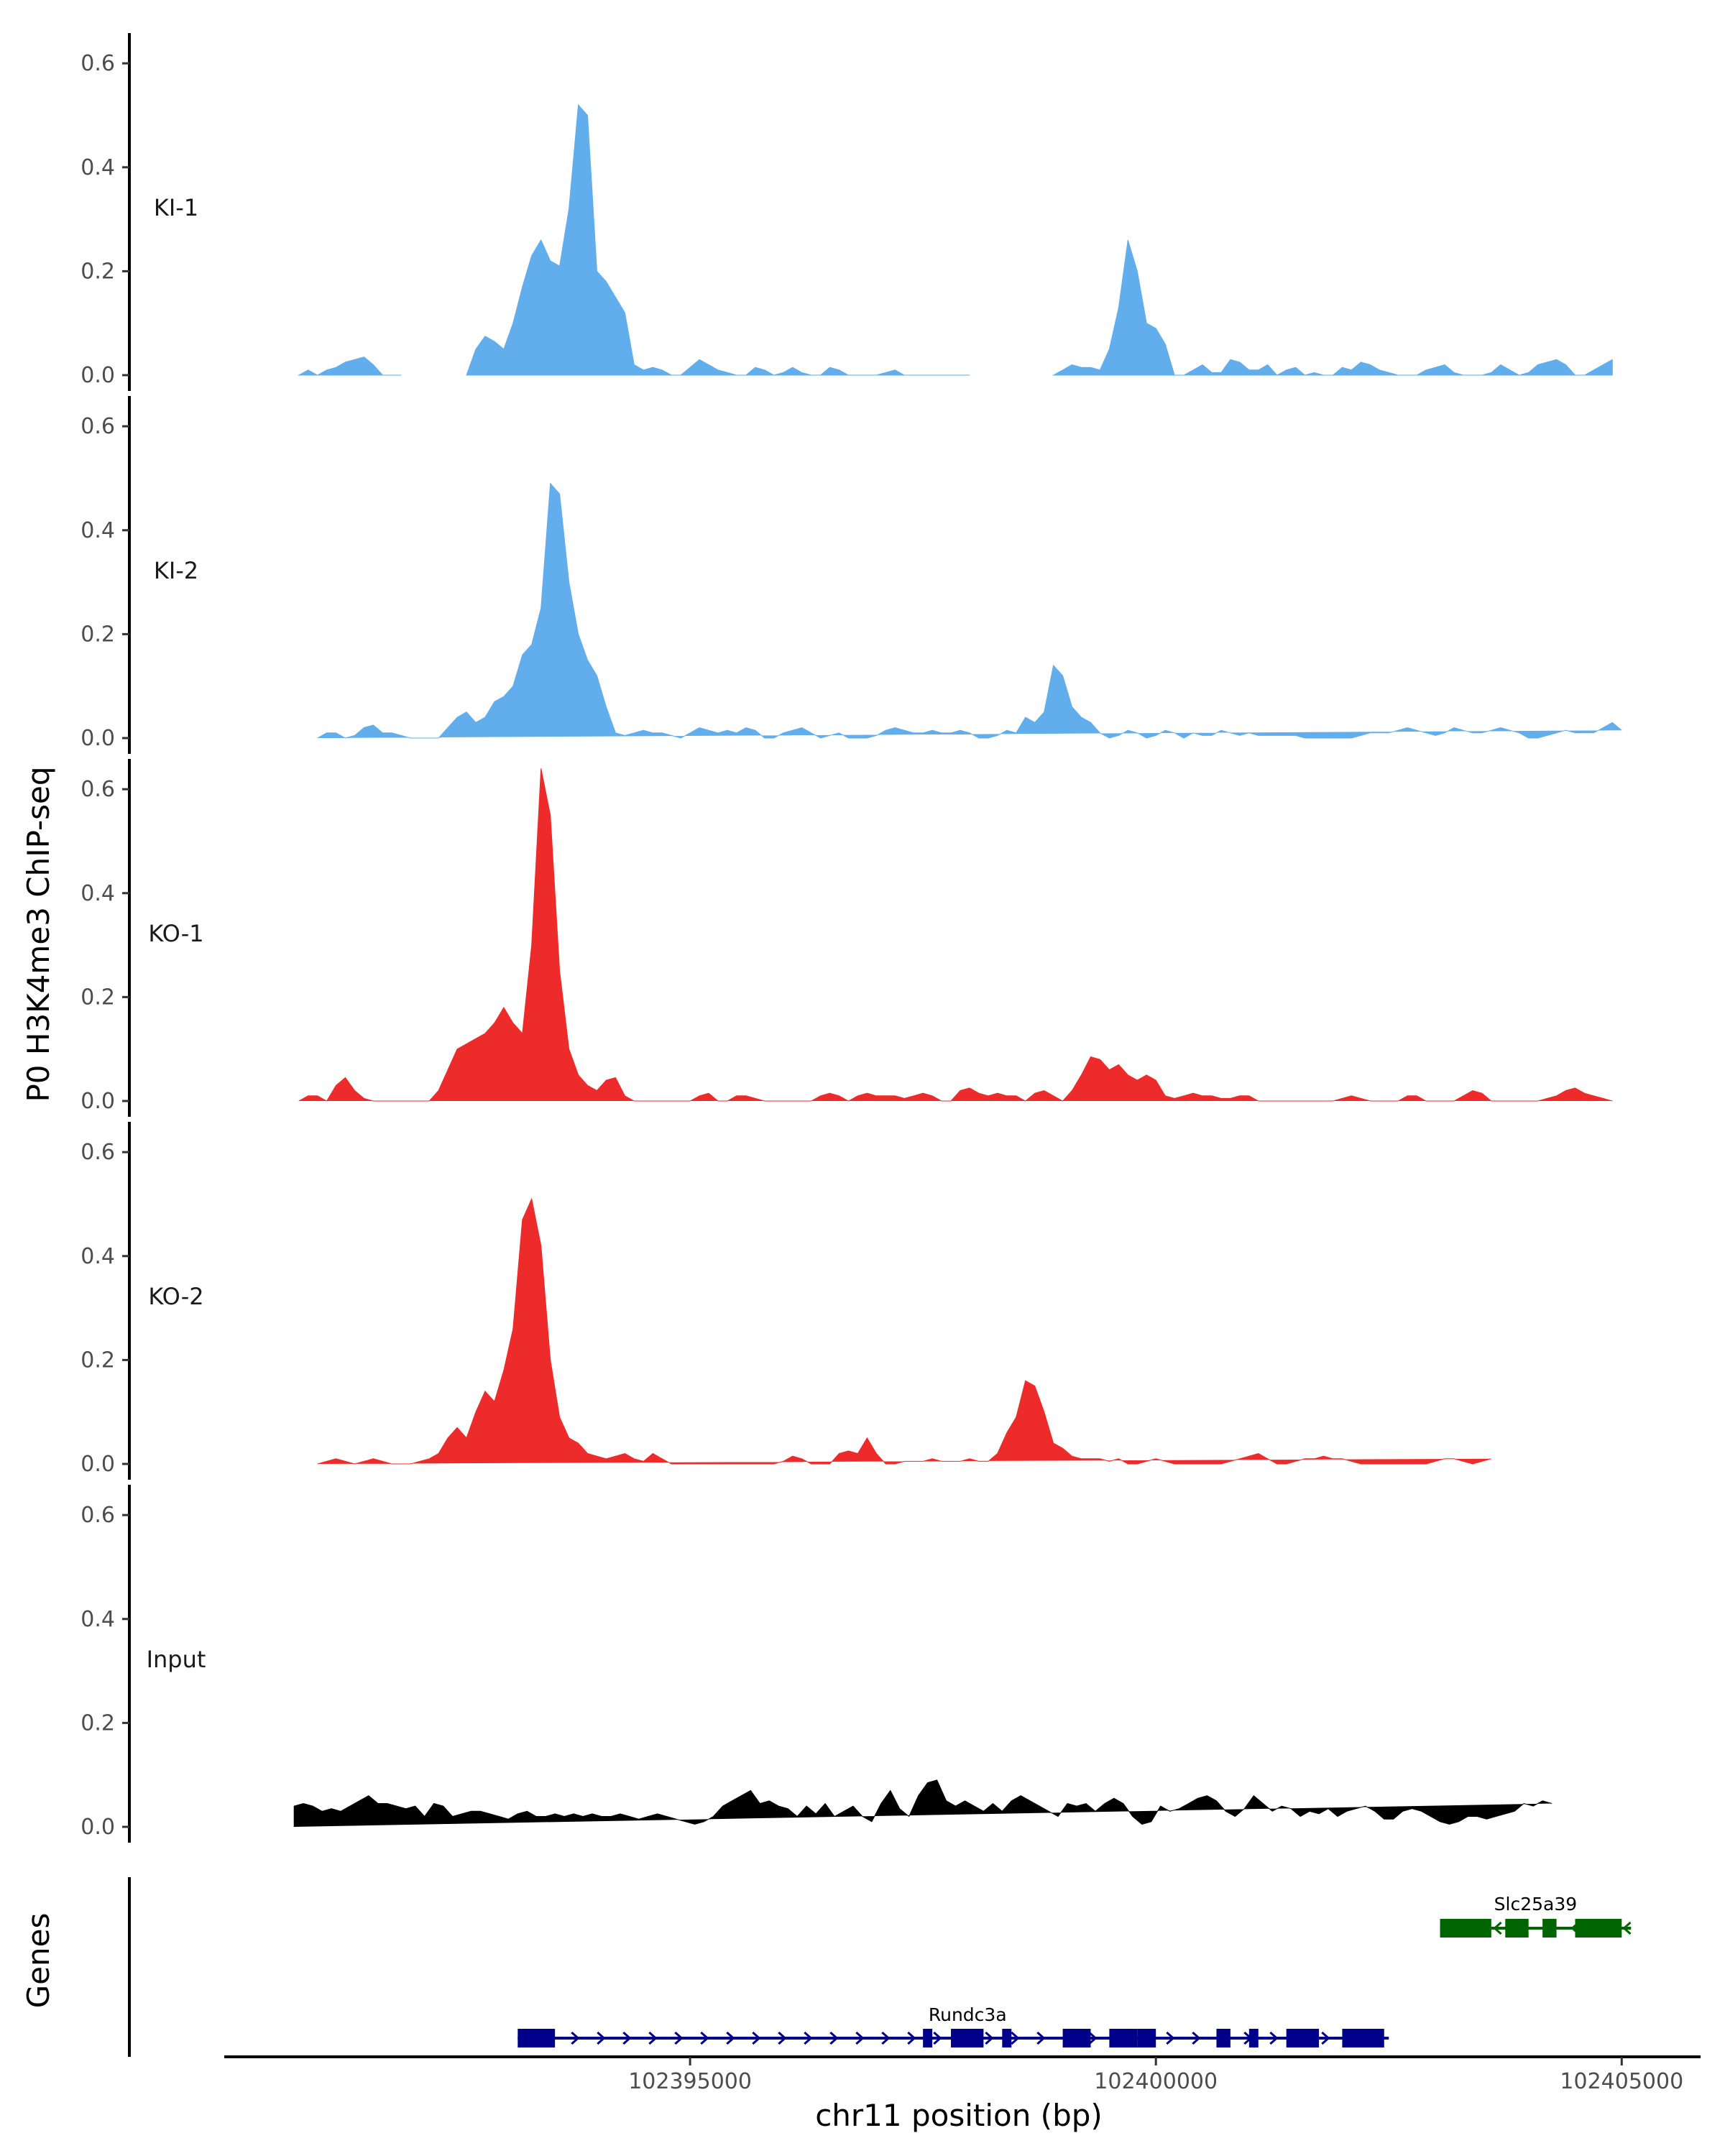 The width and height of the screenshot is (1725, 2156). Describe the element at coordinates (1536, 1905) in the screenshot. I see `gene-label: Slc25a39` at that location.